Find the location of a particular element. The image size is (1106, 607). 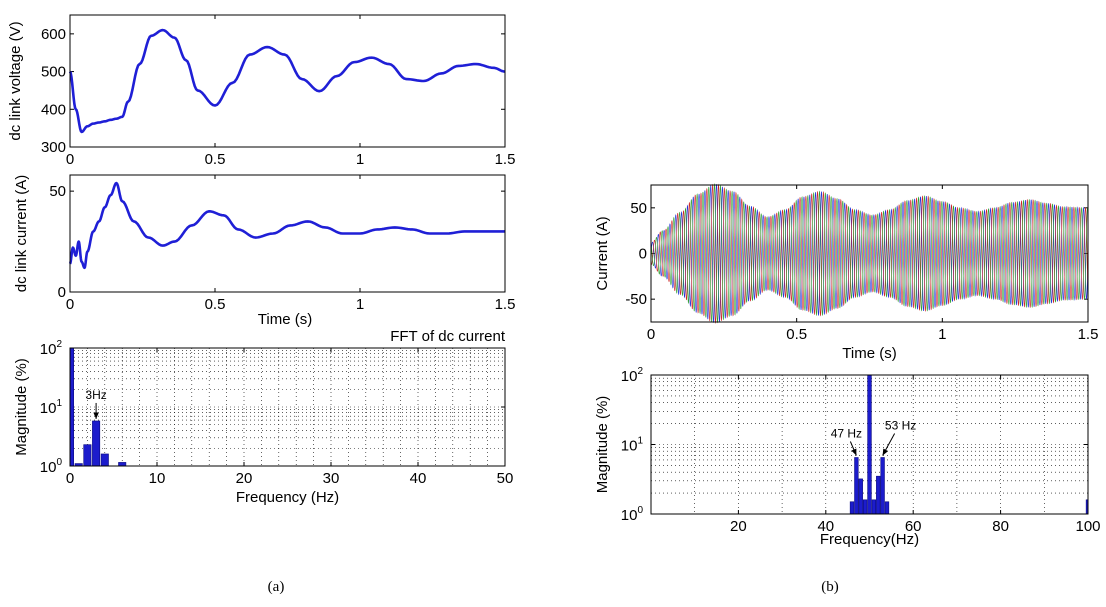

x-ticks: 0 0.5 1 1.5 is located at coordinates (291, 91).